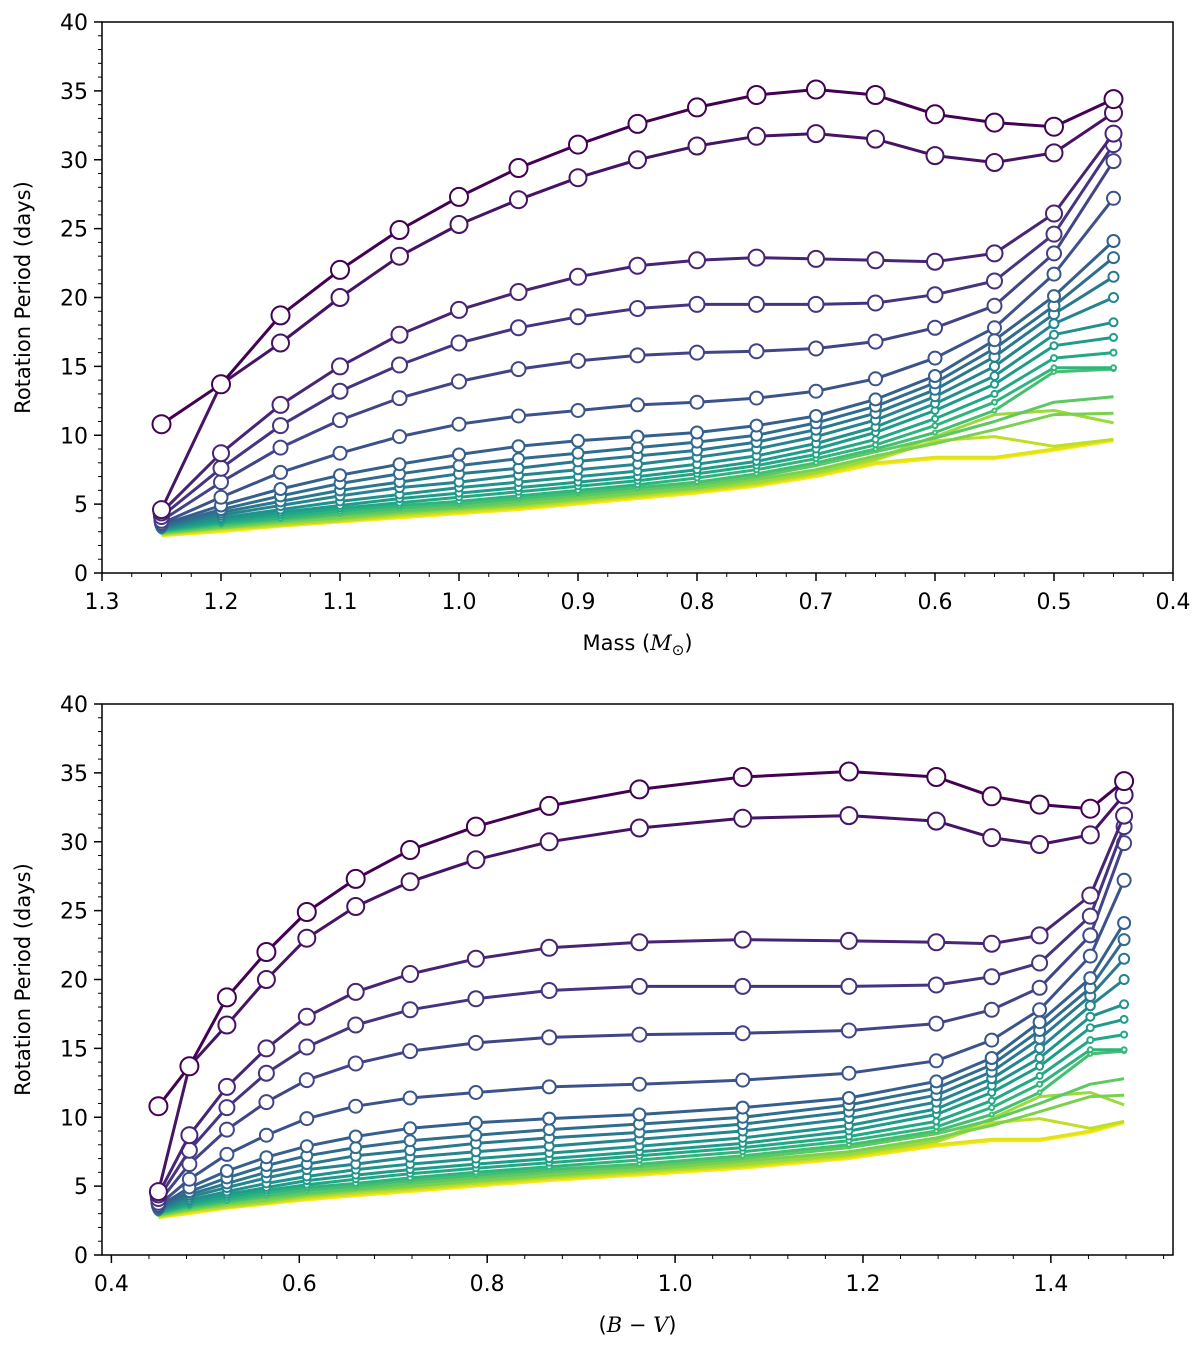  What do you see at coordinates (74, 774) in the screenshot?
I see `y-tick-label: 35` at bounding box center [74, 774].